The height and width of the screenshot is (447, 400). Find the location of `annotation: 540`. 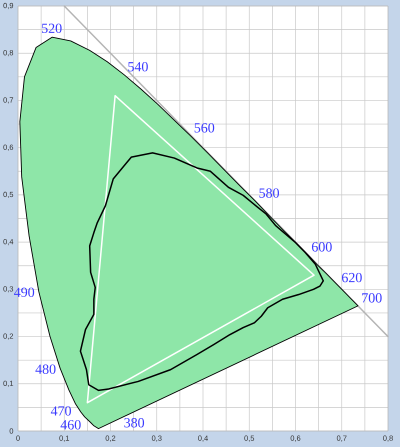

annotation: 540 is located at coordinates (138, 67).